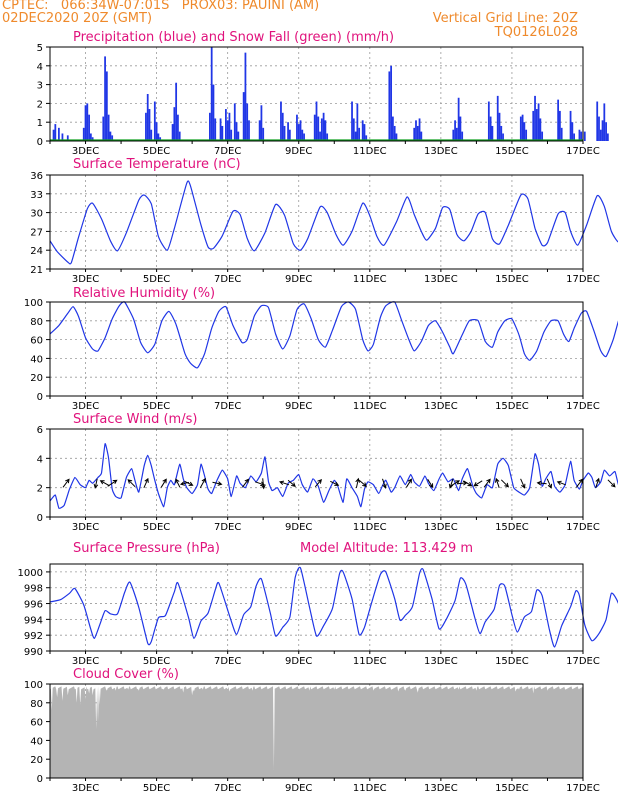  Describe the element at coordinates (333, 476) in the screenshot. I see `series-line` at that location.